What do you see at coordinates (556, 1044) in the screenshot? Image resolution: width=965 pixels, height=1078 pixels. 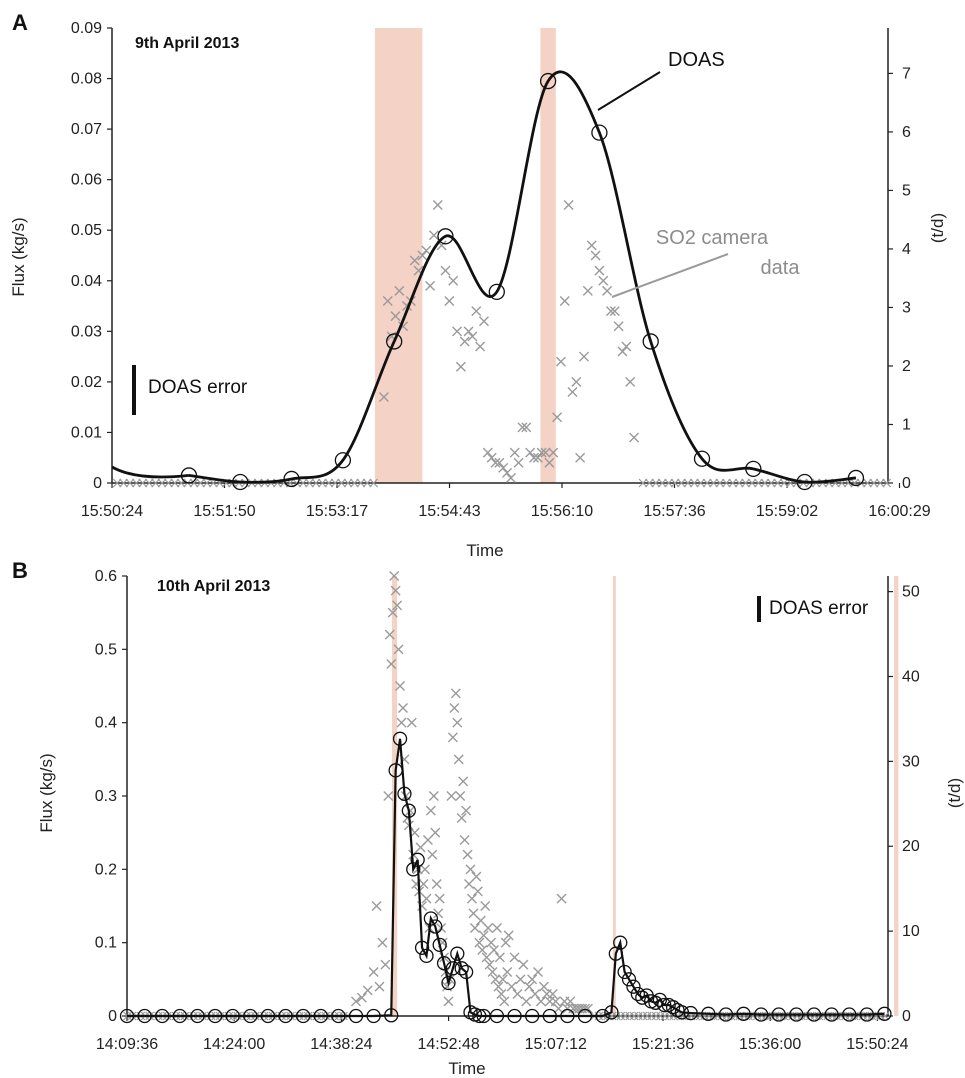 I see `b-x-tick-label: 15:07:12` at bounding box center [556, 1044].